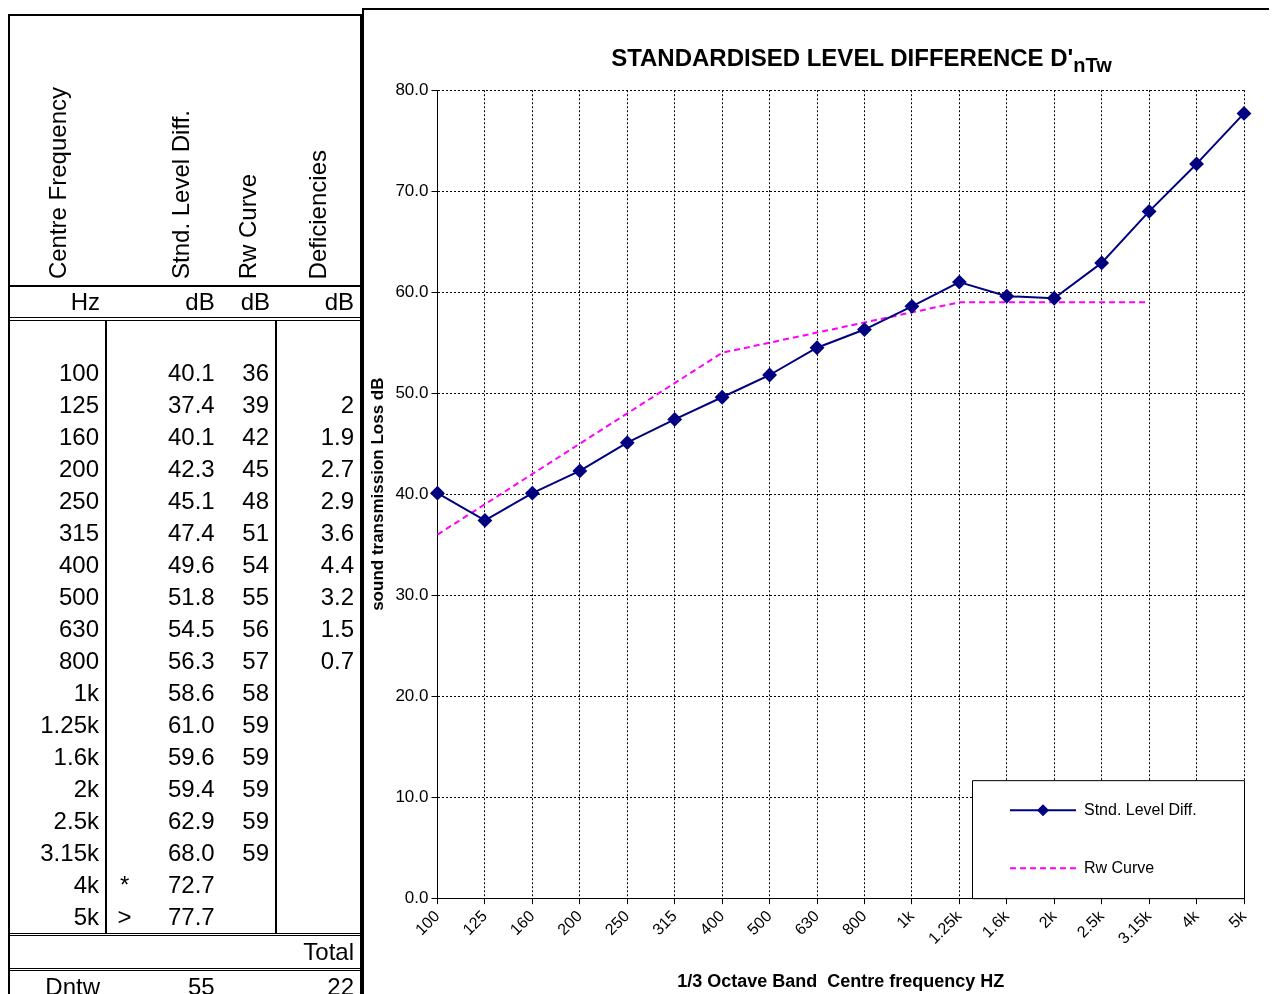 This screenshot has height=994, width=1279. I want to click on chart-title: STANDARDISED LEVEL DIFFERENCE D'$_{nTw}$, so click(861, 60).